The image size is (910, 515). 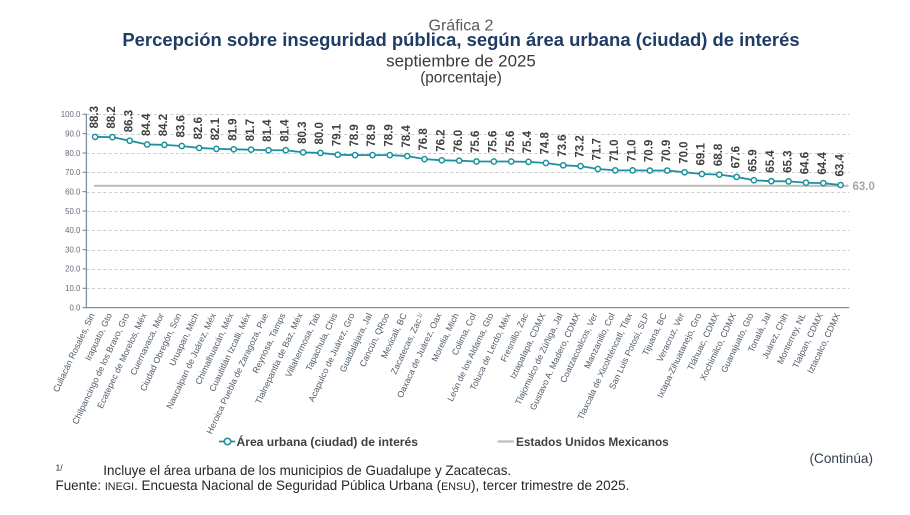 I want to click on svg-text: 64.6, so click(x=806, y=163).